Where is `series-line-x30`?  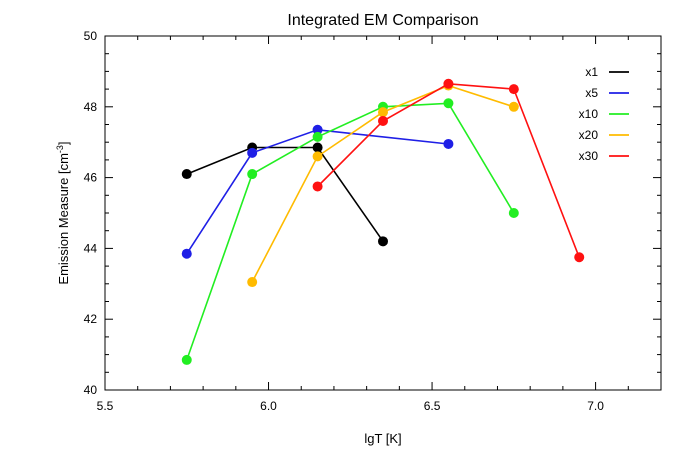 series-line-x30 is located at coordinates (448, 170).